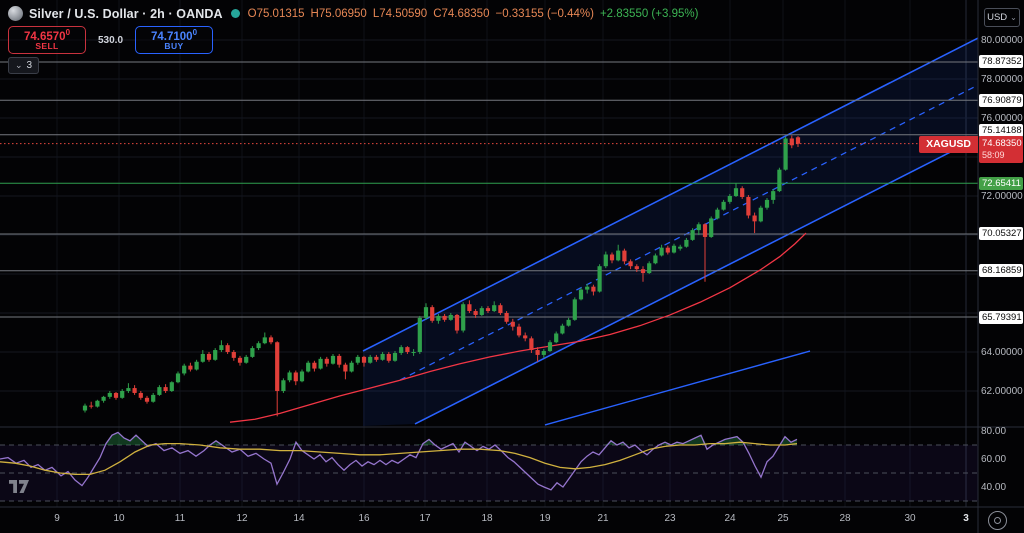  Describe the element at coordinates (1002, 143) in the screenshot. I see `current-price-value: 74.68350` at that location.